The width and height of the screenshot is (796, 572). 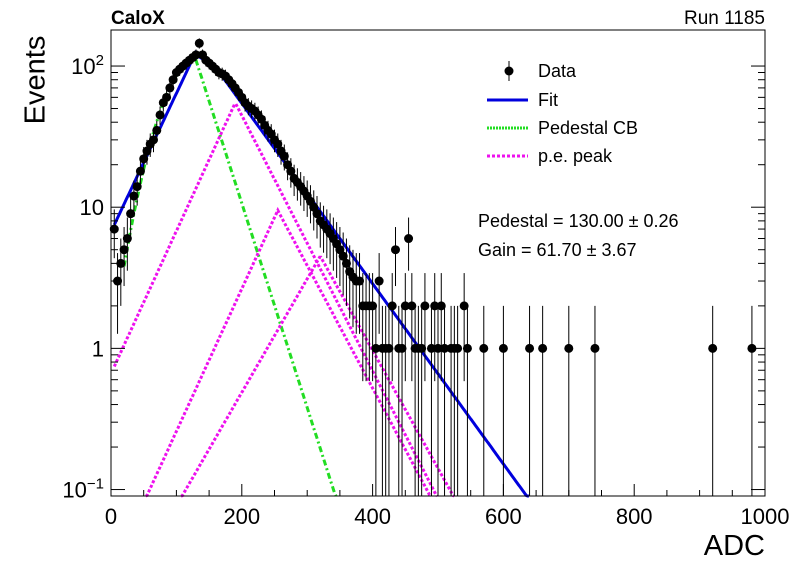 What do you see at coordinates (575, 156) in the screenshot?
I see `legend-label: p.e. peak` at bounding box center [575, 156].